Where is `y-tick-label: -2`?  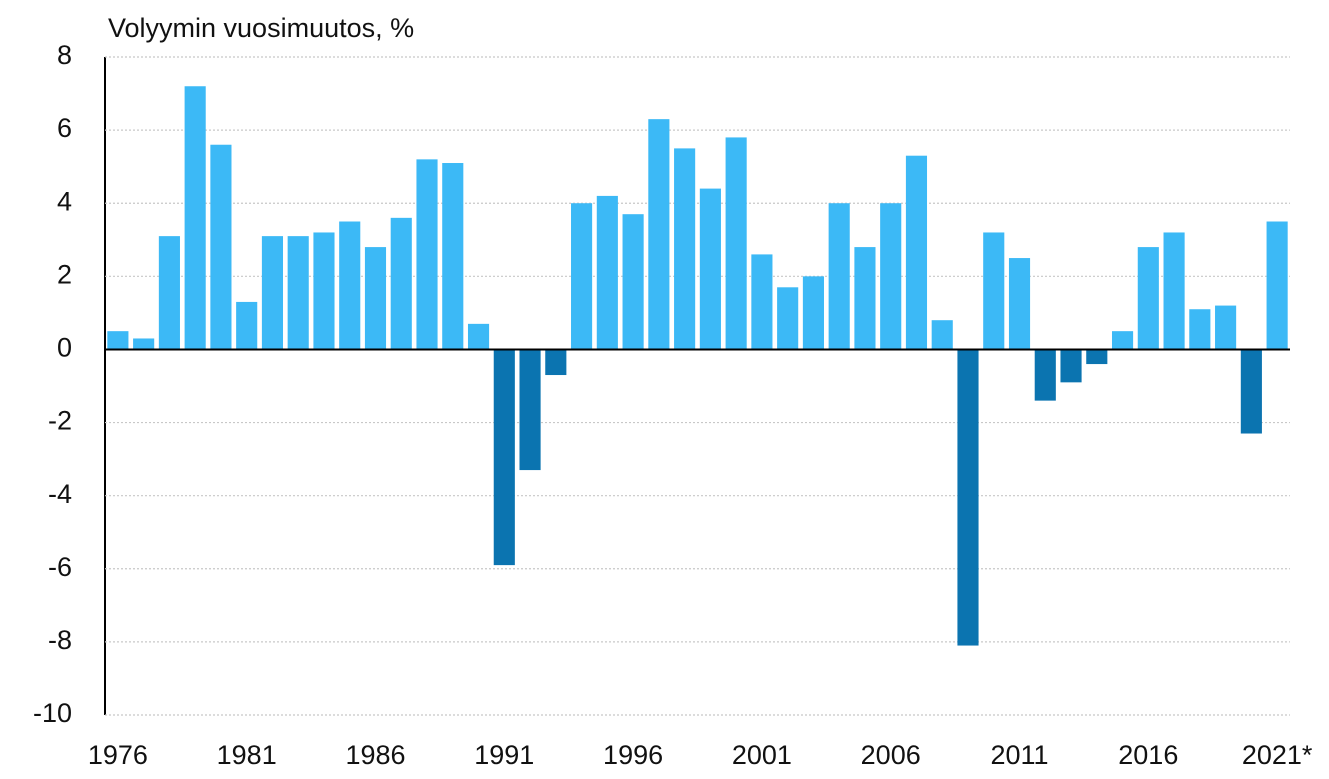
y-tick-label: -2 is located at coordinates (60, 421).